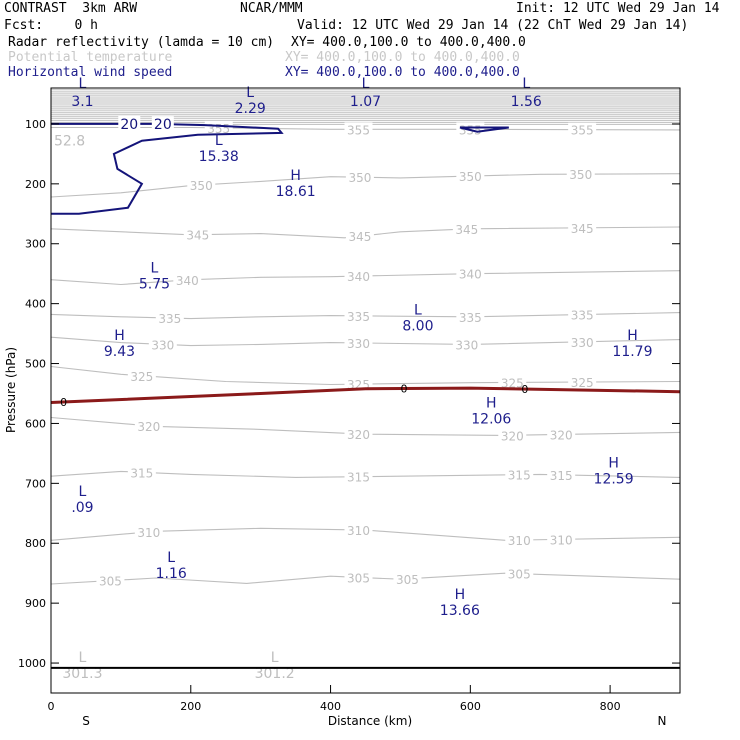 Image resolution: width=740 pixels, height=740 pixels. Describe the element at coordinates (275, 658) in the screenshot. I see `theta-extremum-symbol: L` at that location.